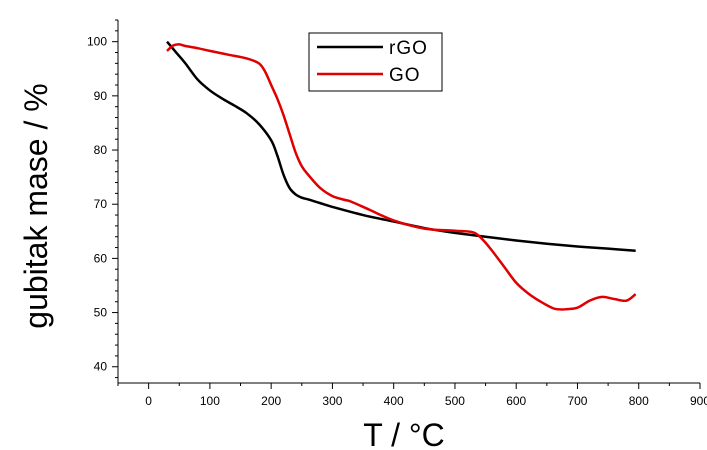  I want to click on legend: rGO GO, so click(375, 62).